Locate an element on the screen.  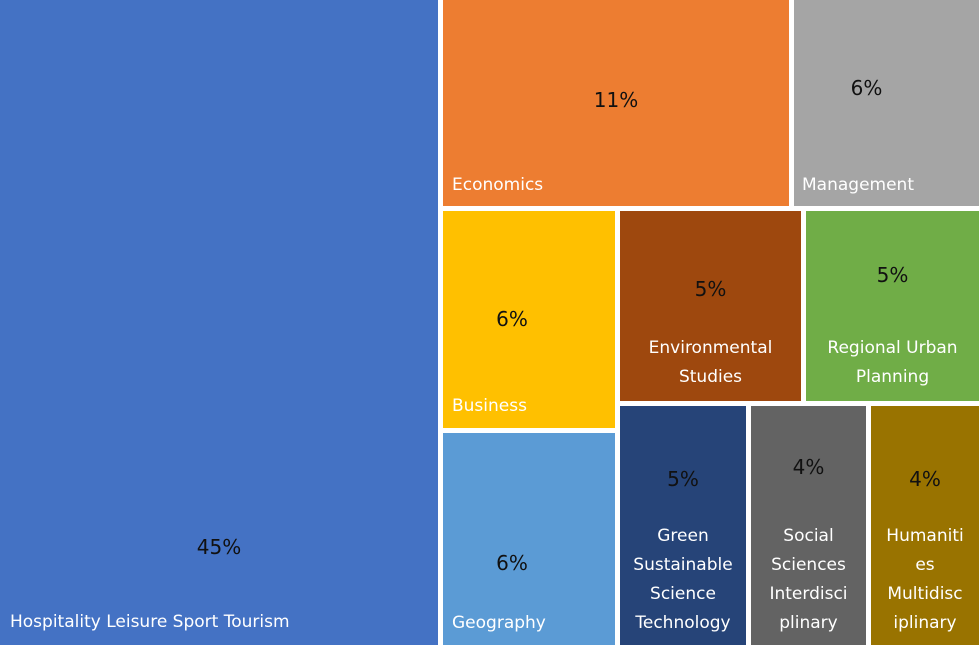
treemap-tile-environmental-studies: 5% Environmental Studies is located at coordinates (710, 306).